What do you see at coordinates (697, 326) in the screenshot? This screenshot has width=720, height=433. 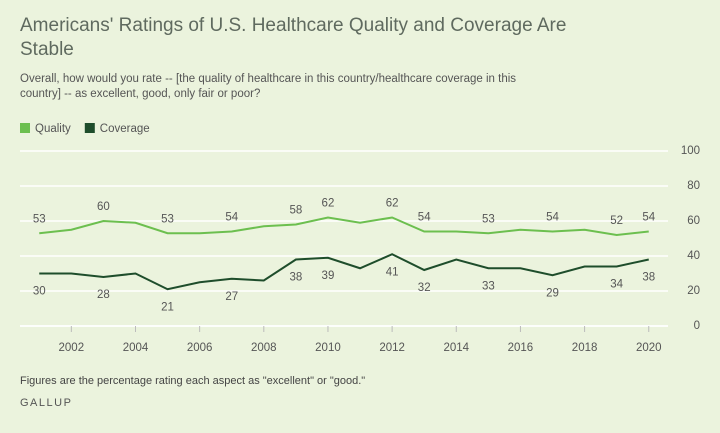 I see `y-tick-label: 0` at bounding box center [697, 326].